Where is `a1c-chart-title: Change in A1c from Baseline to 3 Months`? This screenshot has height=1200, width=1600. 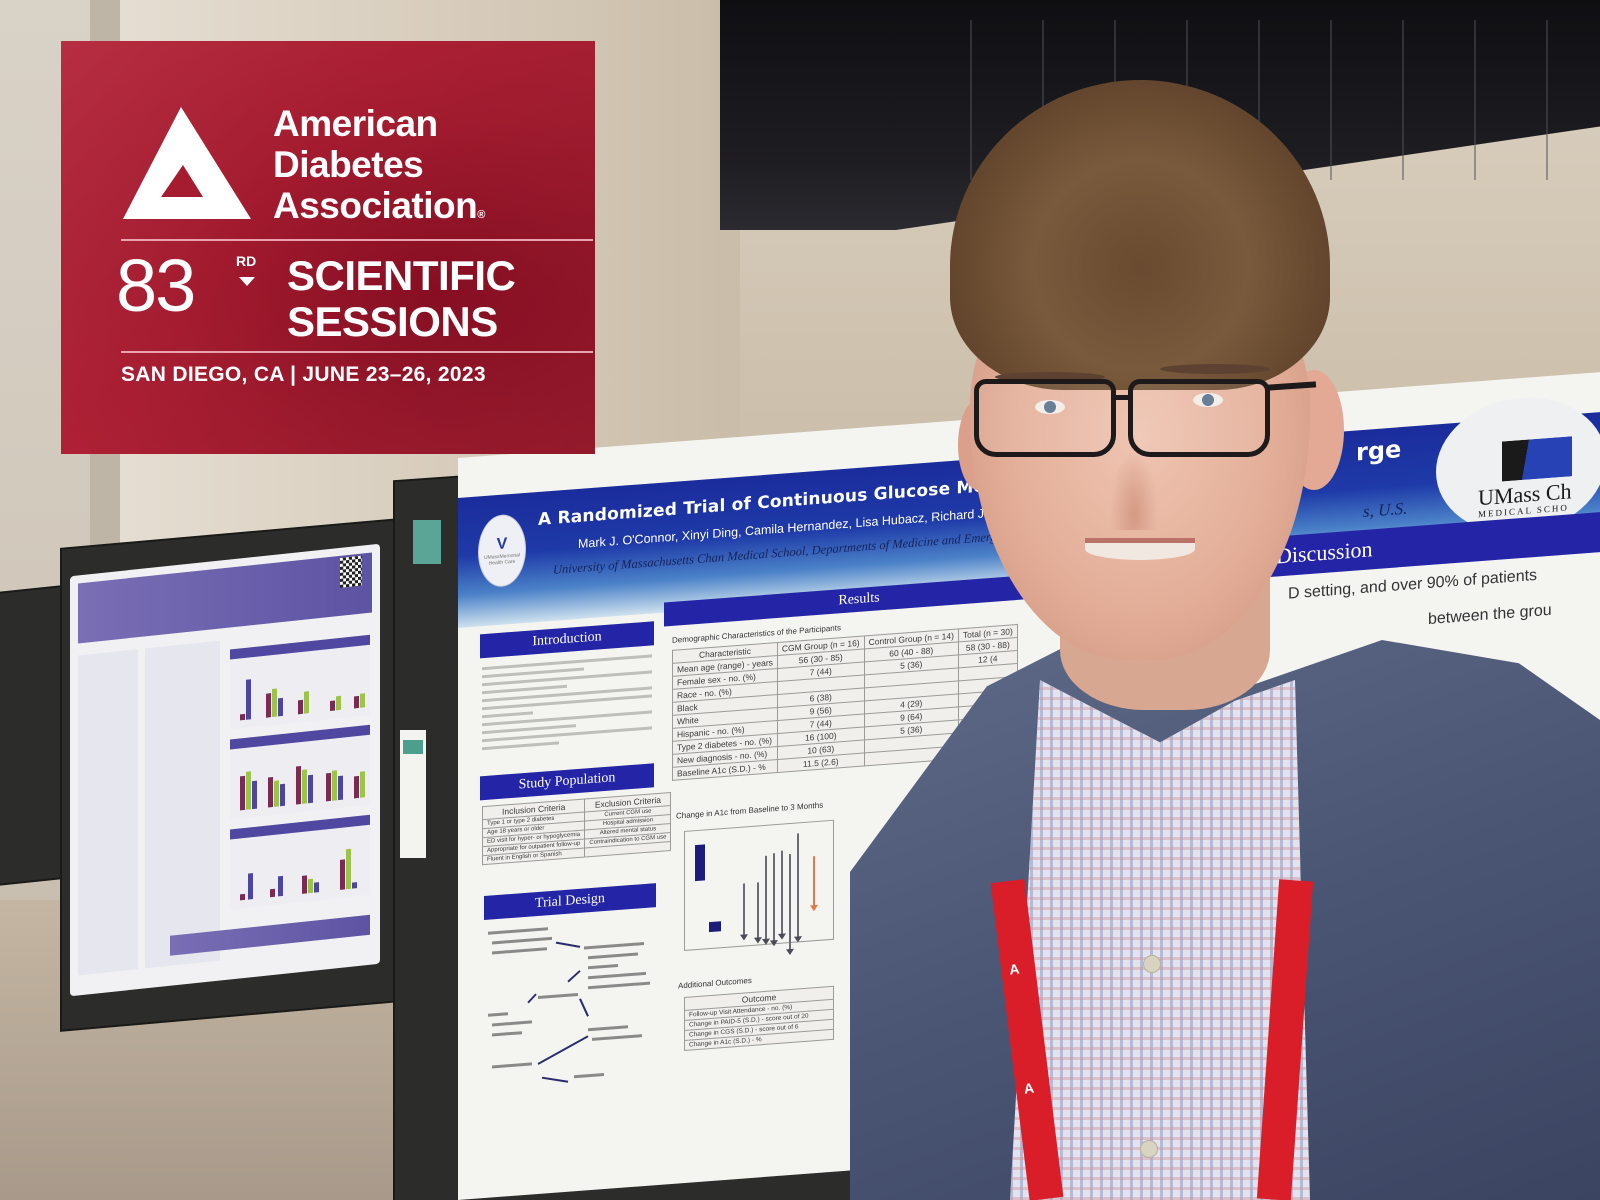
a1c-chart-title: Change in A1c from Baseline to 3 Months is located at coordinates (750, 810).